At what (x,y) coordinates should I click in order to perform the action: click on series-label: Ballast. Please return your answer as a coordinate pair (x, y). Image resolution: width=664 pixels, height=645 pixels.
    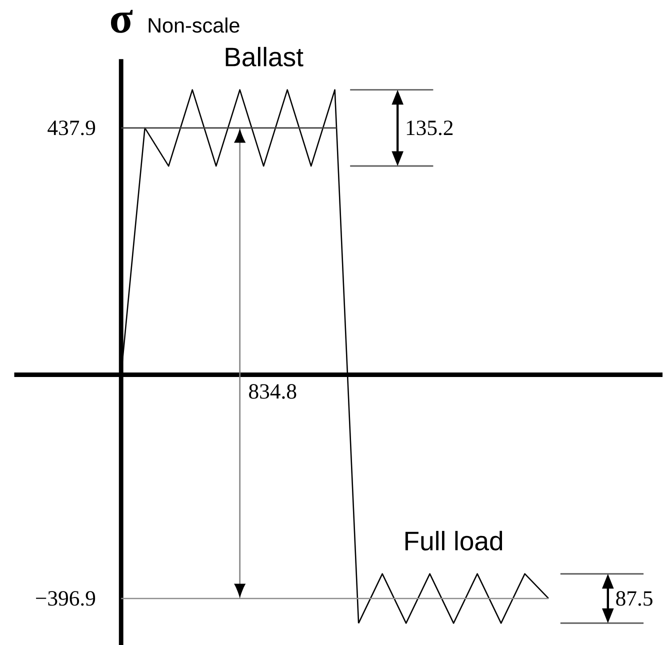
    Looking at the image, I should click on (265, 56).